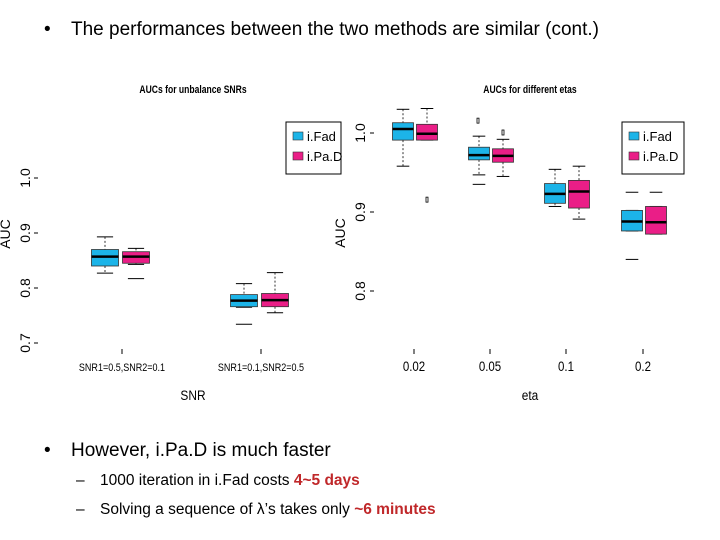  I want to click on x-tick-label: 0.05, so click(490, 366).